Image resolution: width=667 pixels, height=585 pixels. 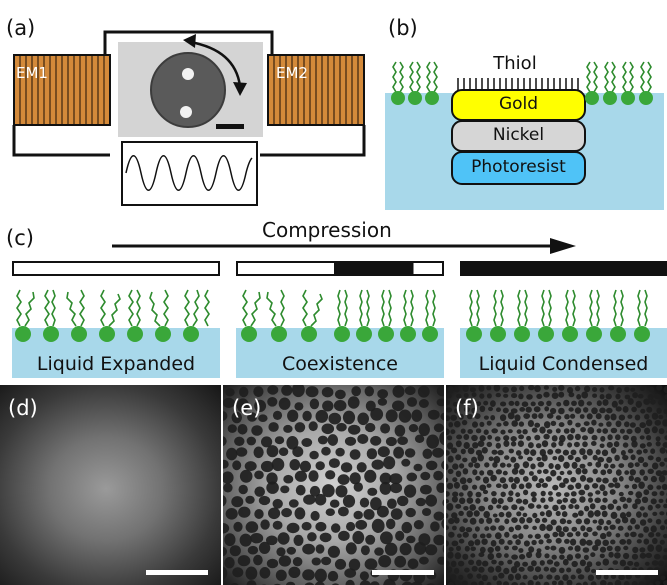 What do you see at coordinates (563, 364) in the screenshot?
I see `phase-label-condensed: Liquid Condensed` at bounding box center [563, 364].